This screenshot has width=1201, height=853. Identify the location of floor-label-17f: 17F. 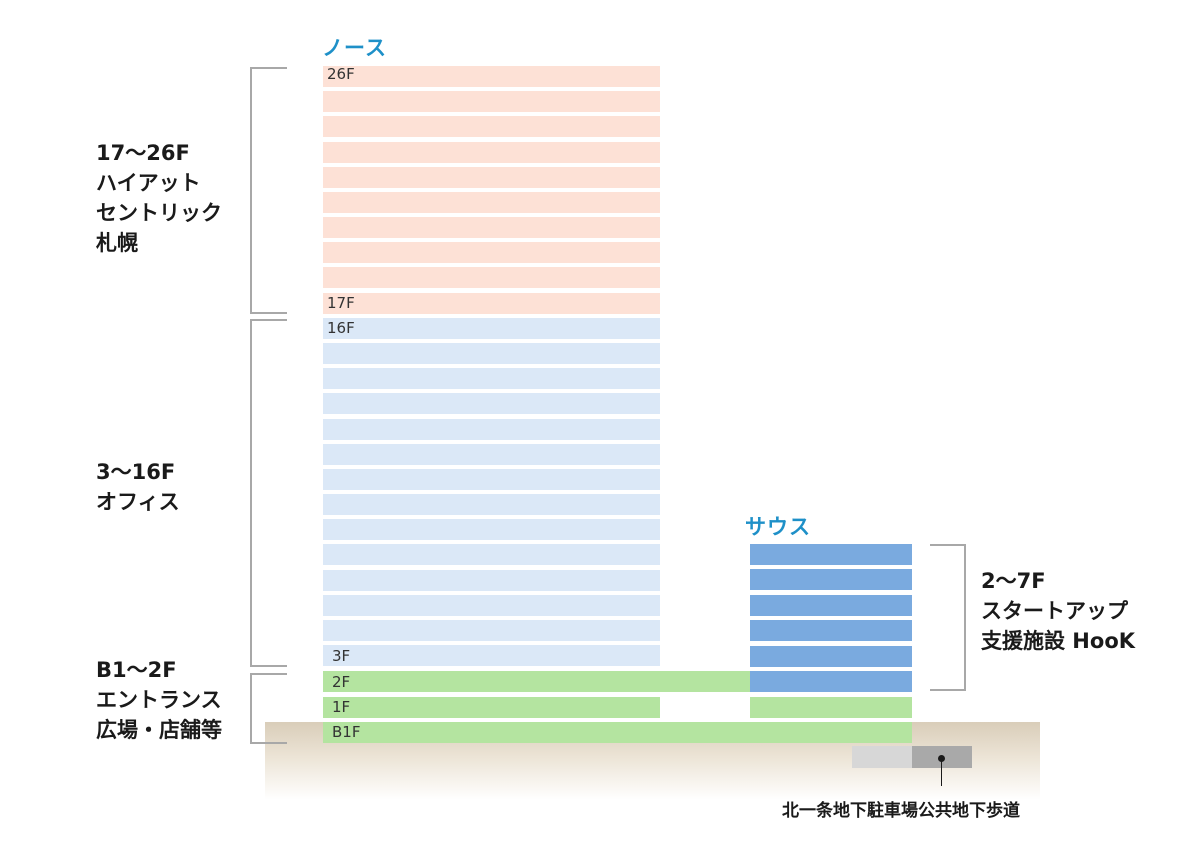
(341, 303).